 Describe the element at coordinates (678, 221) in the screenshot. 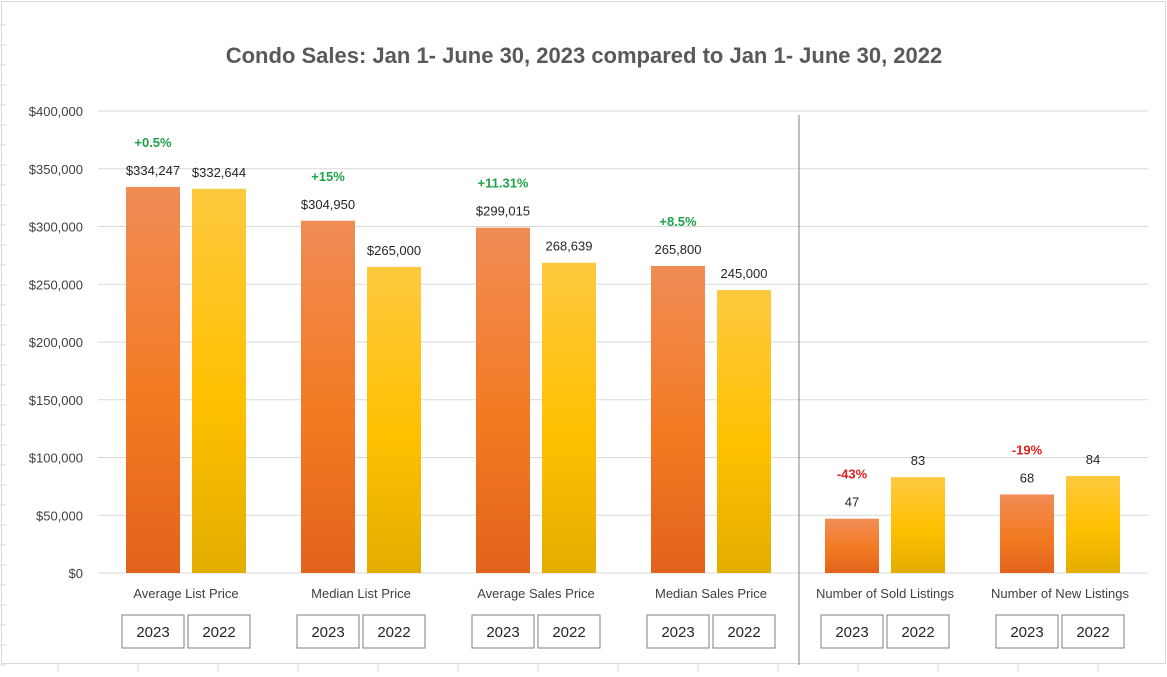

I see `change-annotation: +8.5%` at that location.